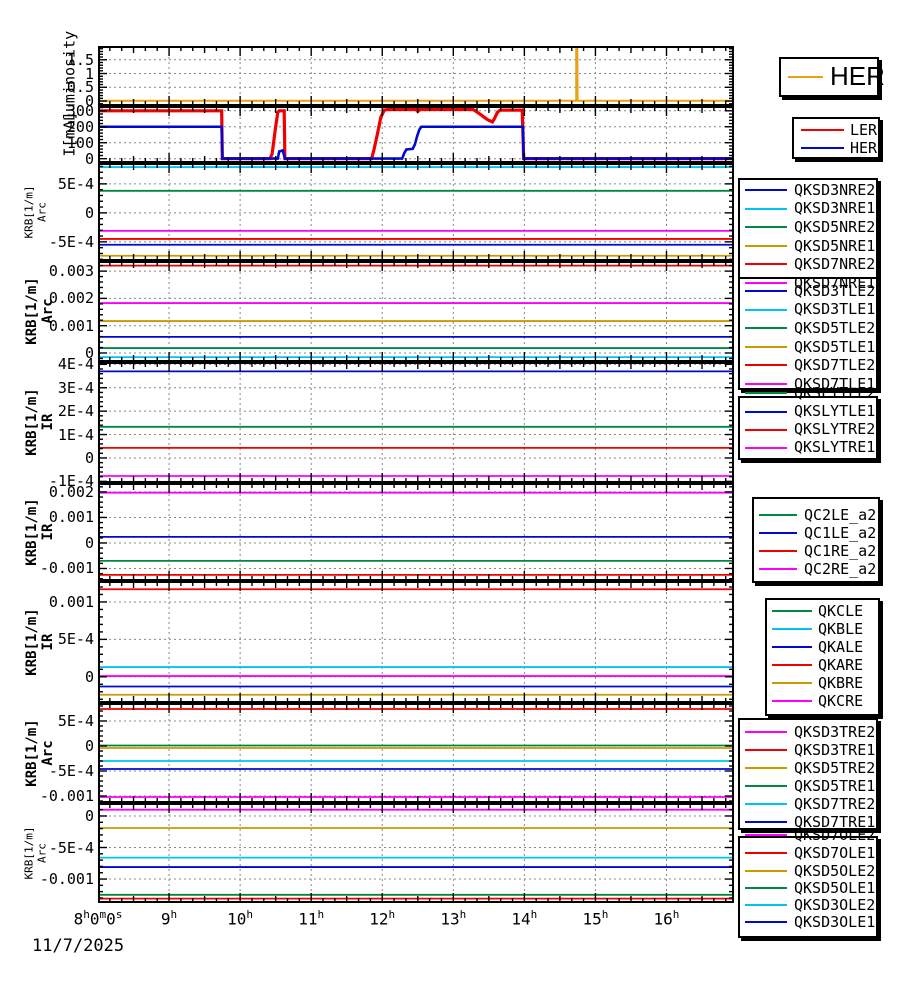 The width and height of the screenshot is (900, 984). I want to click on legend-current-label: HER, so click(864, 147).